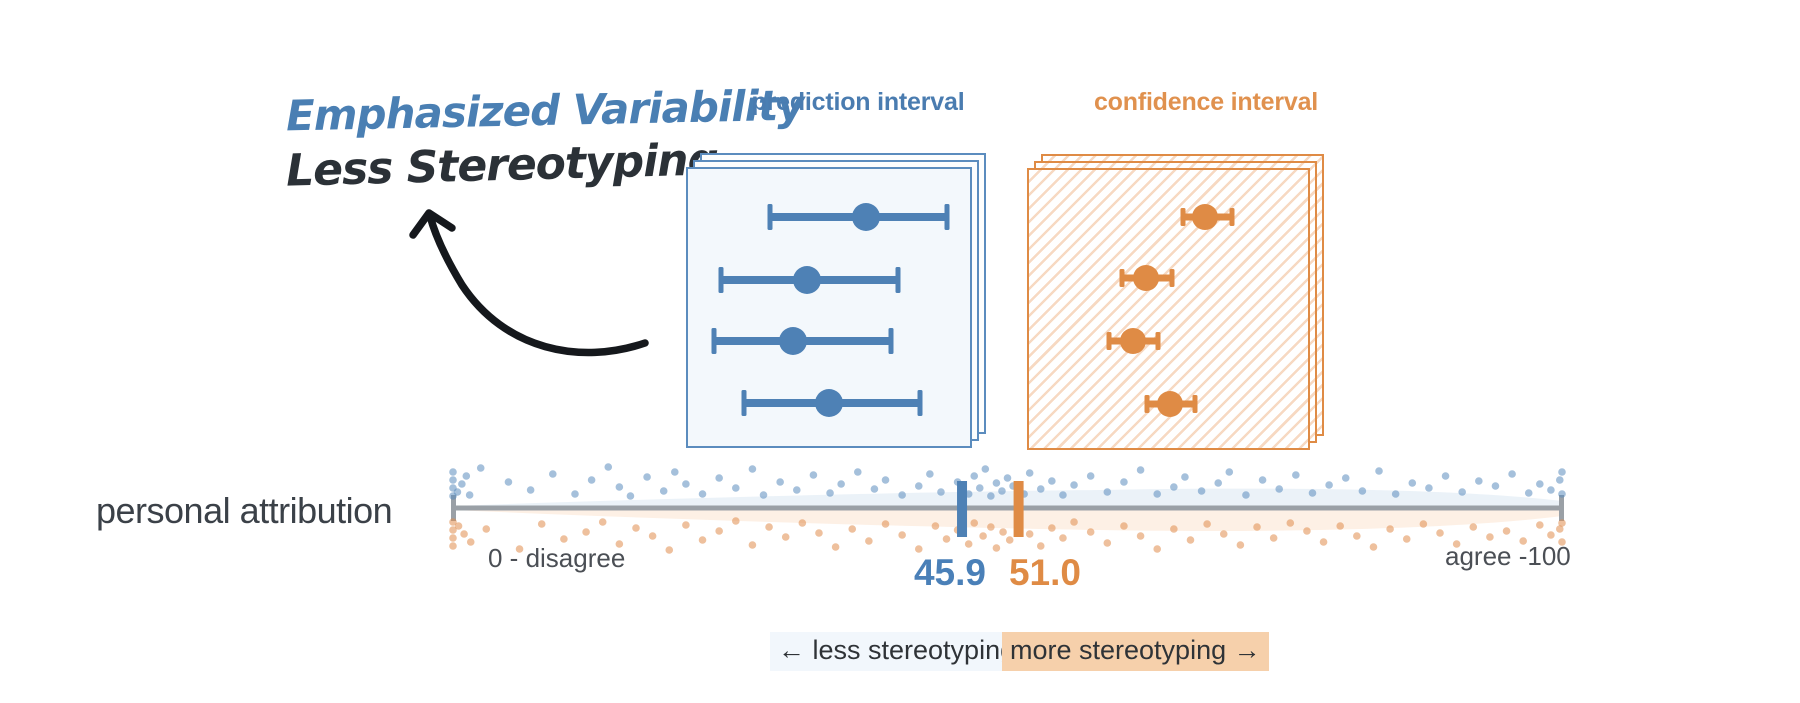 The height and width of the screenshot is (703, 1800). What do you see at coordinates (502, 165) in the screenshot?
I see `annotation-line2: Less Stereotyping` at bounding box center [502, 165].